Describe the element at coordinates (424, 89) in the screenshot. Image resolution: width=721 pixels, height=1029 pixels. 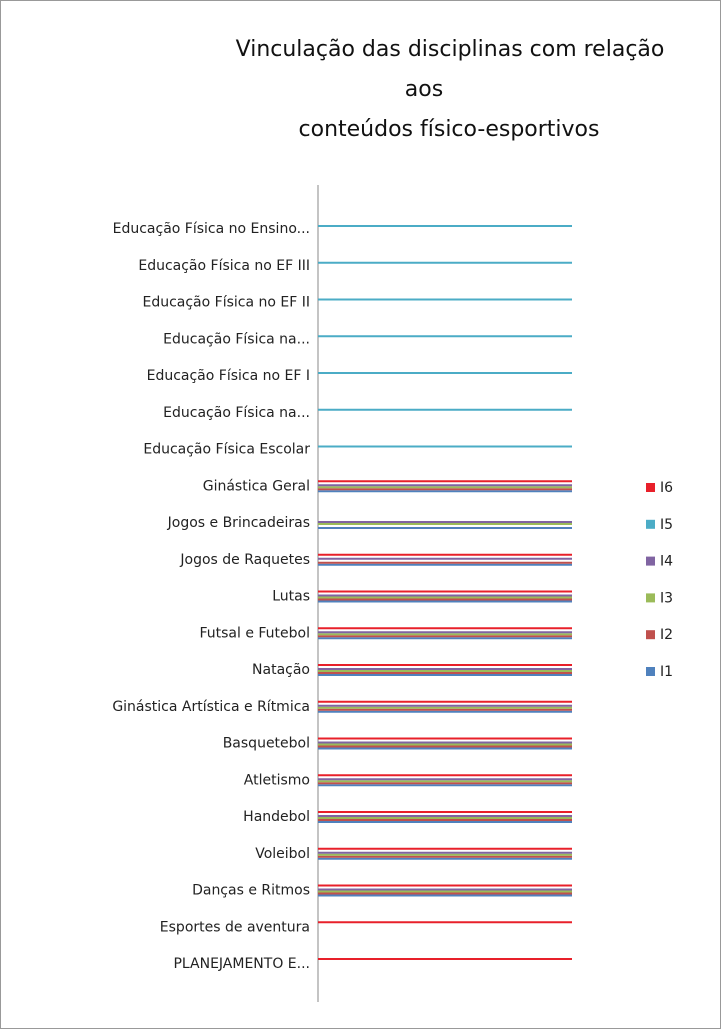
I see `chart-title: aos` at that location.